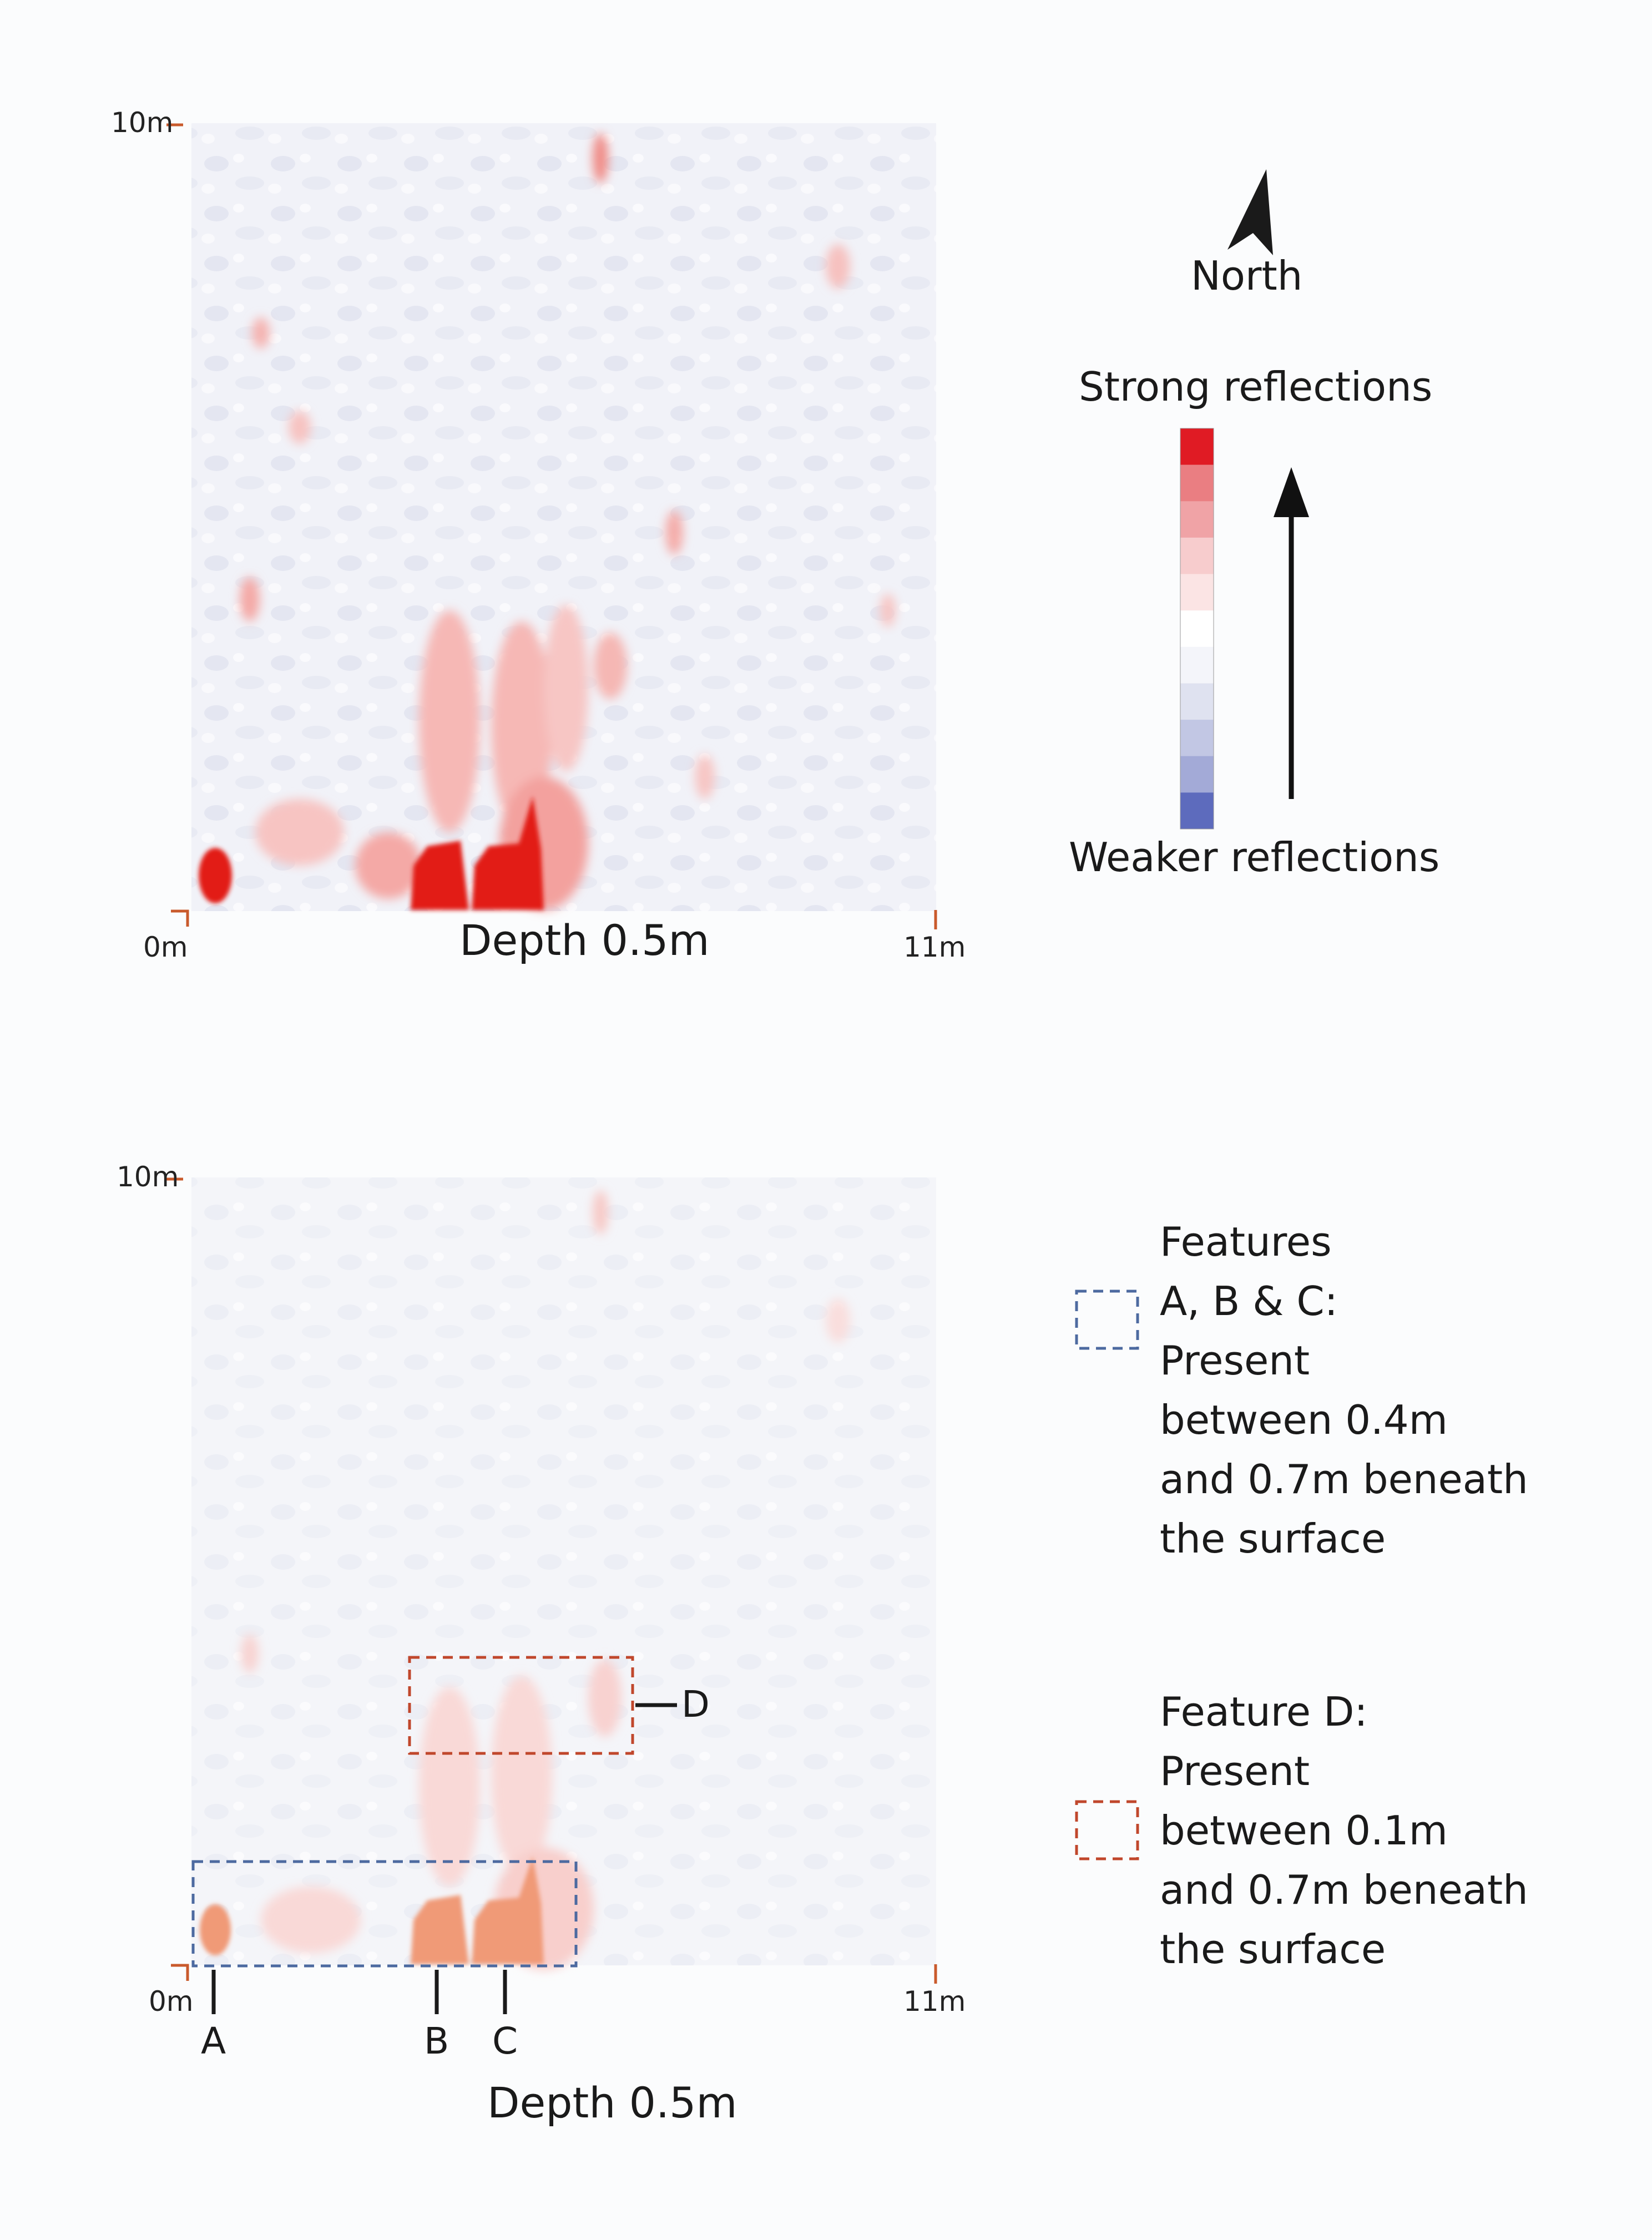  What do you see at coordinates (505, 2041) in the screenshot?
I see `marker-c-label: C` at bounding box center [505, 2041].